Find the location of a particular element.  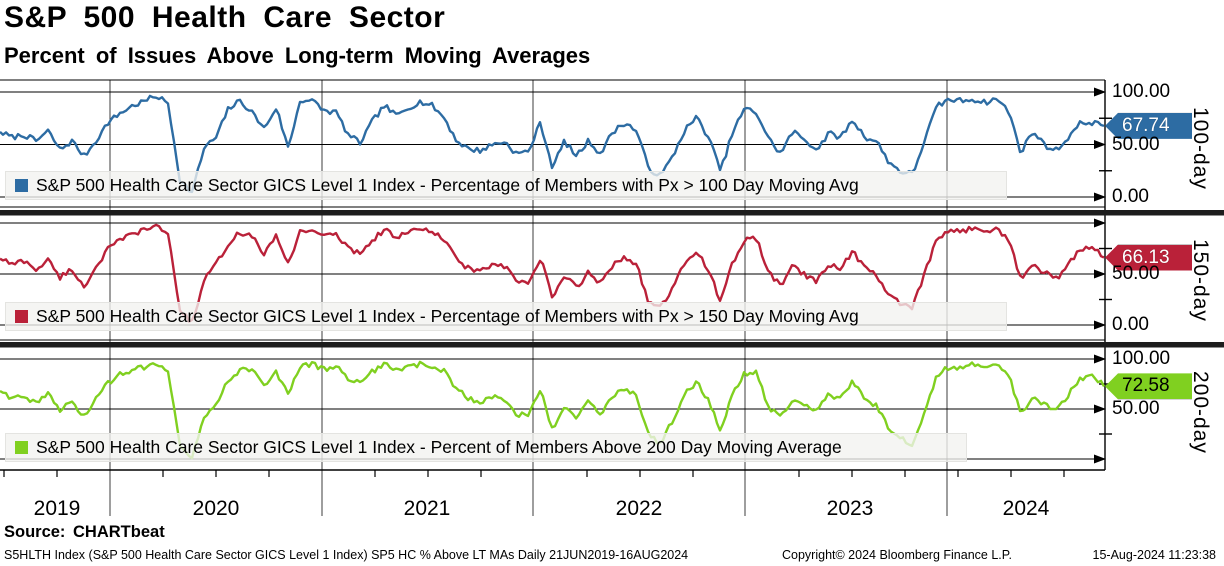

source-line: Source: CHARTbeat is located at coordinates (84, 532).